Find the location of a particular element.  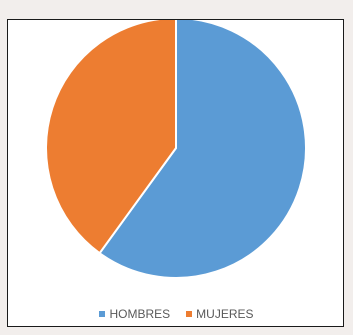

legend-label-hombres: HOMBRES is located at coordinates (140, 314).